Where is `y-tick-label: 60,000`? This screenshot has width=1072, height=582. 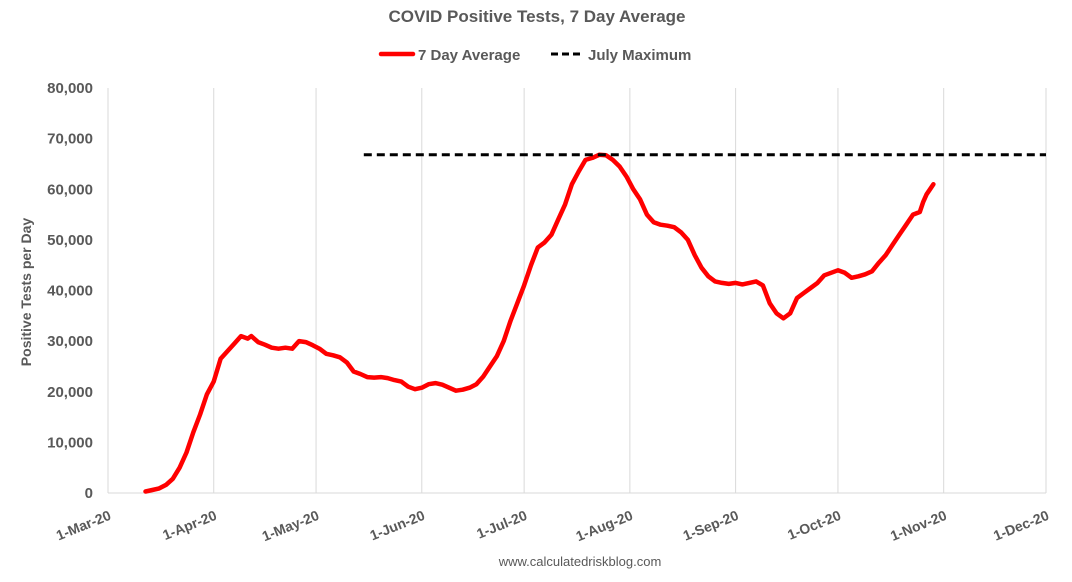 y-tick-label: 60,000 is located at coordinates (70, 189).